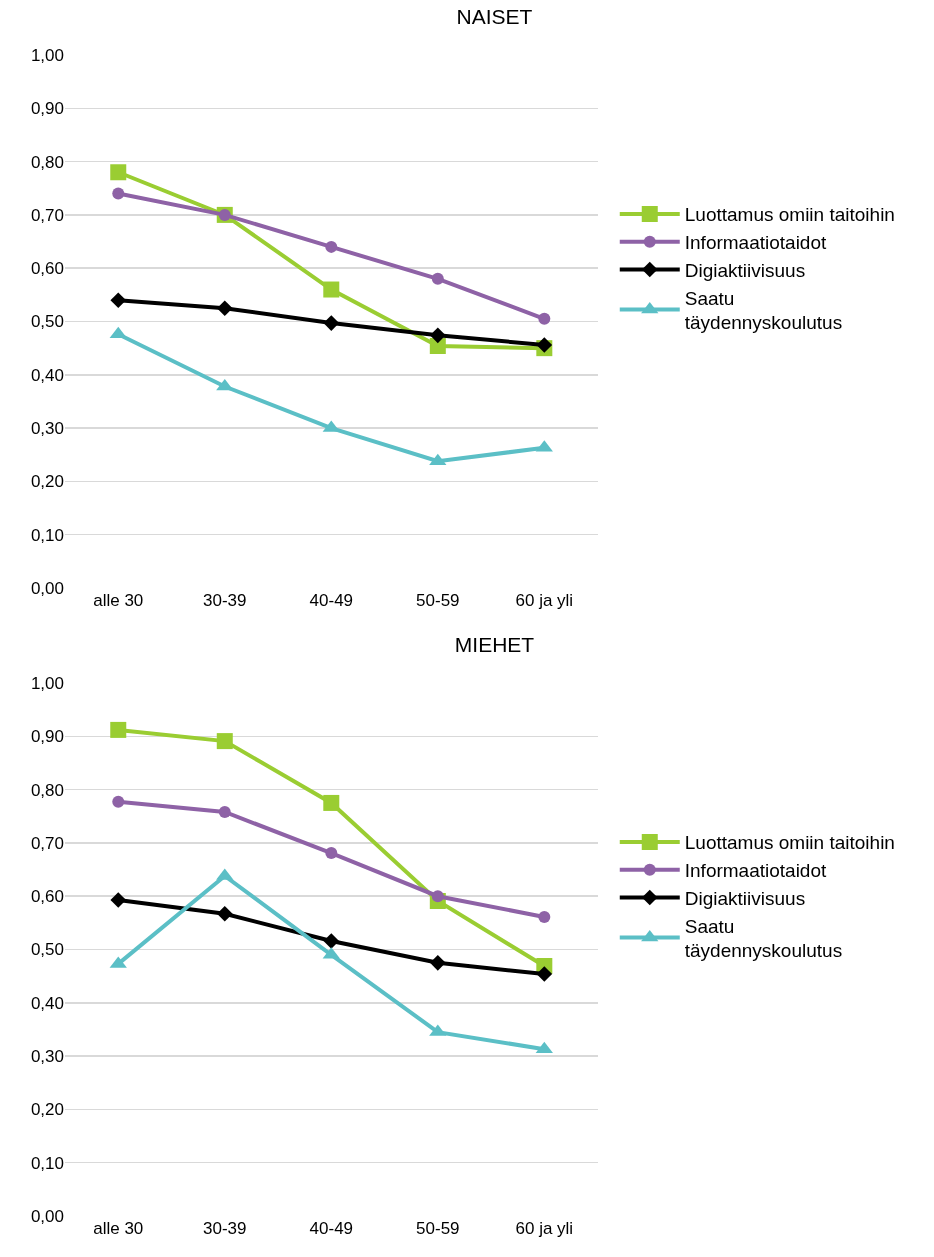  What do you see at coordinates (494, 17) in the screenshot?
I see `chart-title: NAISET` at bounding box center [494, 17].